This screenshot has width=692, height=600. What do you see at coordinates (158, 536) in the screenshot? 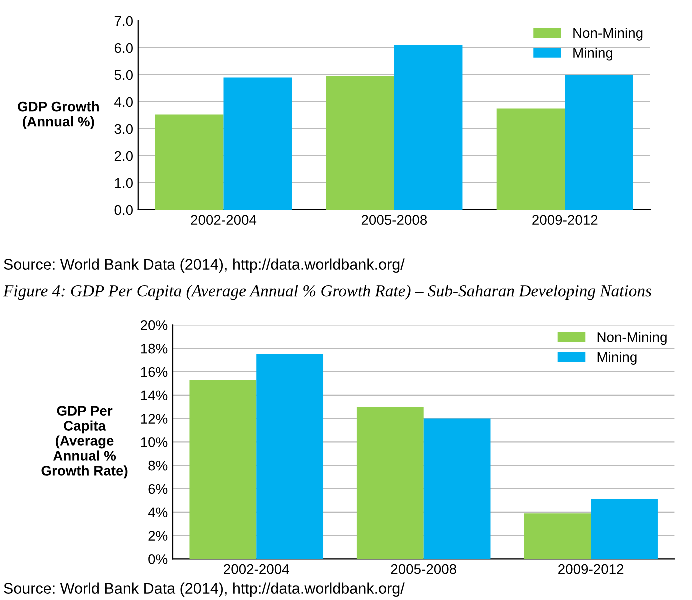
I see `y-tick-label: 2%` at bounding box center [158, 536].